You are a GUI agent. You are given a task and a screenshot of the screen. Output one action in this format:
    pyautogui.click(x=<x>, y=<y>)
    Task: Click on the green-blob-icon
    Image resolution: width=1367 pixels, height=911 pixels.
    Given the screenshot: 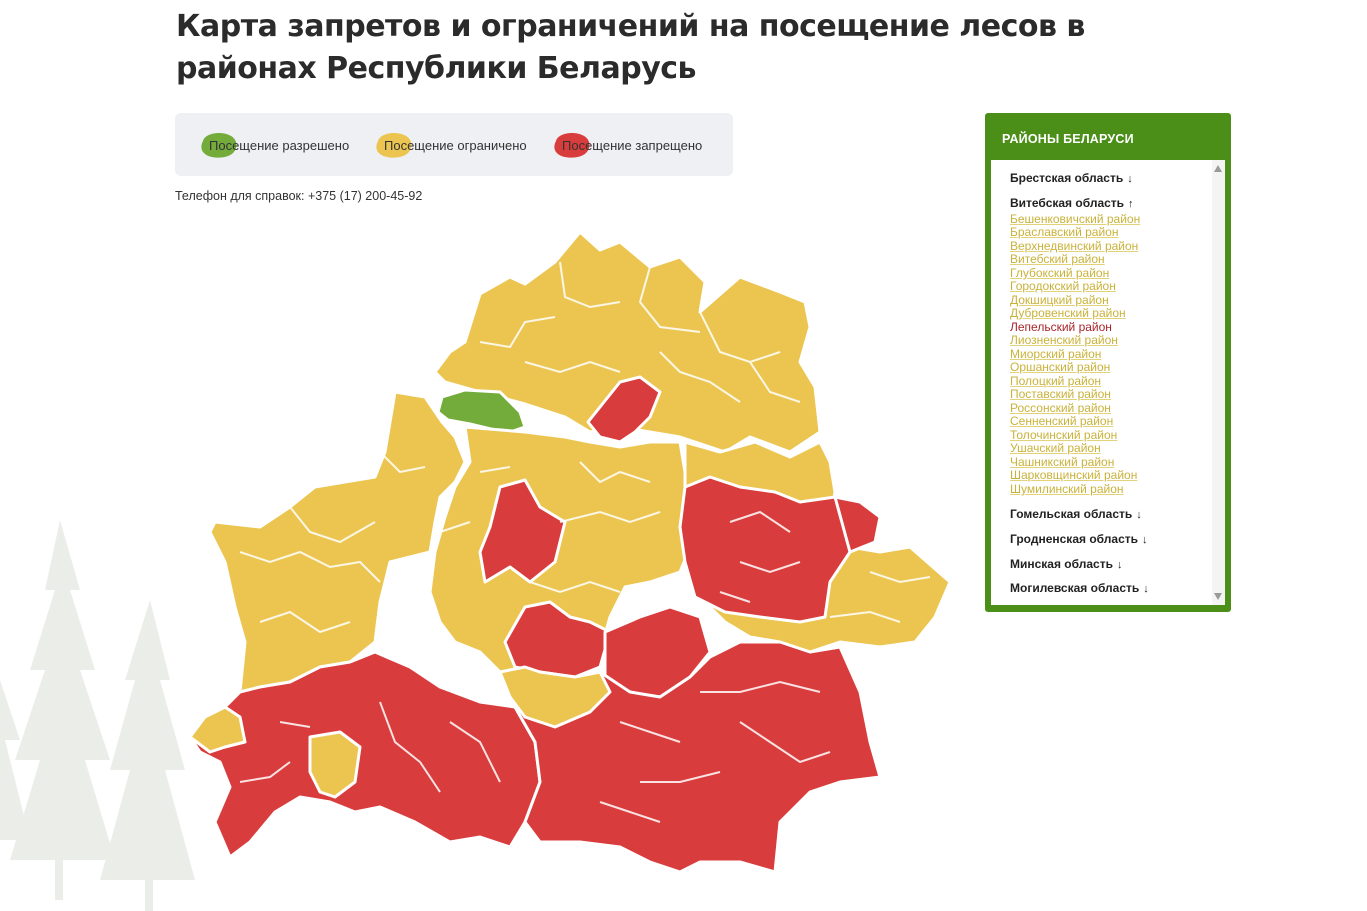 What is the action you would take?
    pyautogui.click(x=219, y=145)
    